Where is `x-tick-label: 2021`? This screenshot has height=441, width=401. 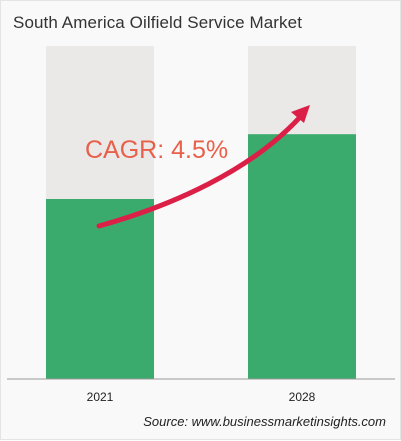
x-tick-label: 2021 is located at coordinates (100, 397).